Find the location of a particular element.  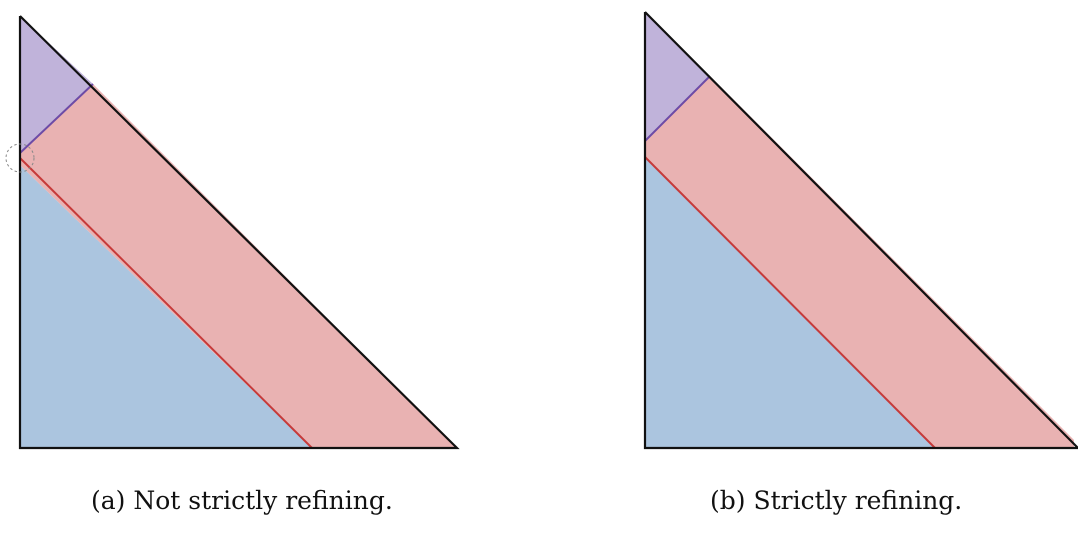

caption-b: (b) Strictly refining. is located at coordinates (836, 500).